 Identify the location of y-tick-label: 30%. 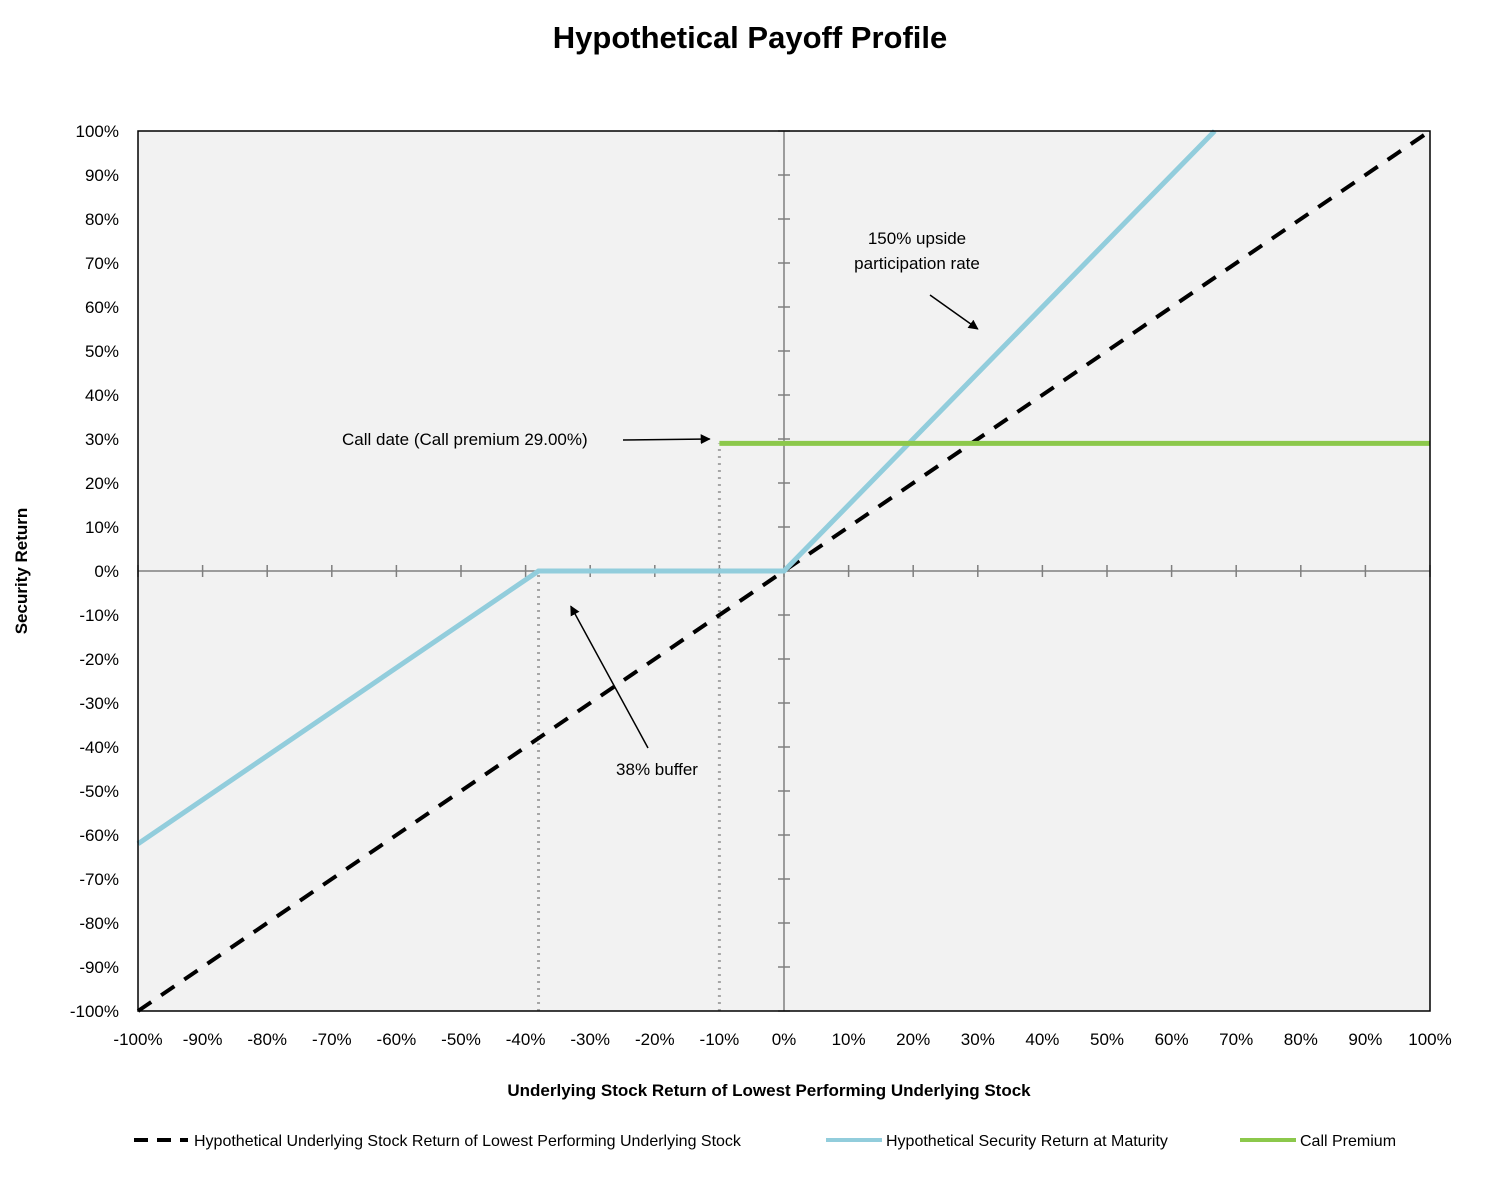
(102, 439).